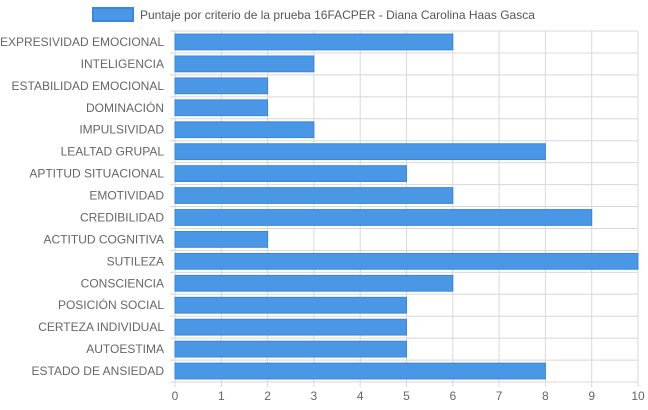  What do you see at coordinates (125, 107) in the screenshot?
I see `category-label: DOMINACIÓN` at bounding box center [125, 107].